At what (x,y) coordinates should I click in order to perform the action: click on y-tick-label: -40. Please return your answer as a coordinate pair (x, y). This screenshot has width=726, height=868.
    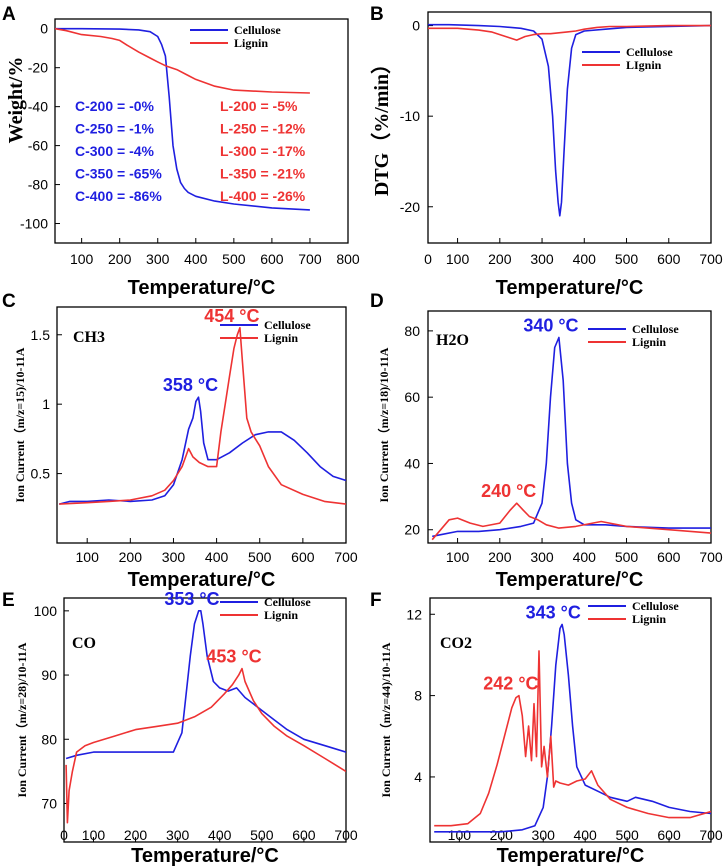
    Looking at the image, I should click on (38, 107).